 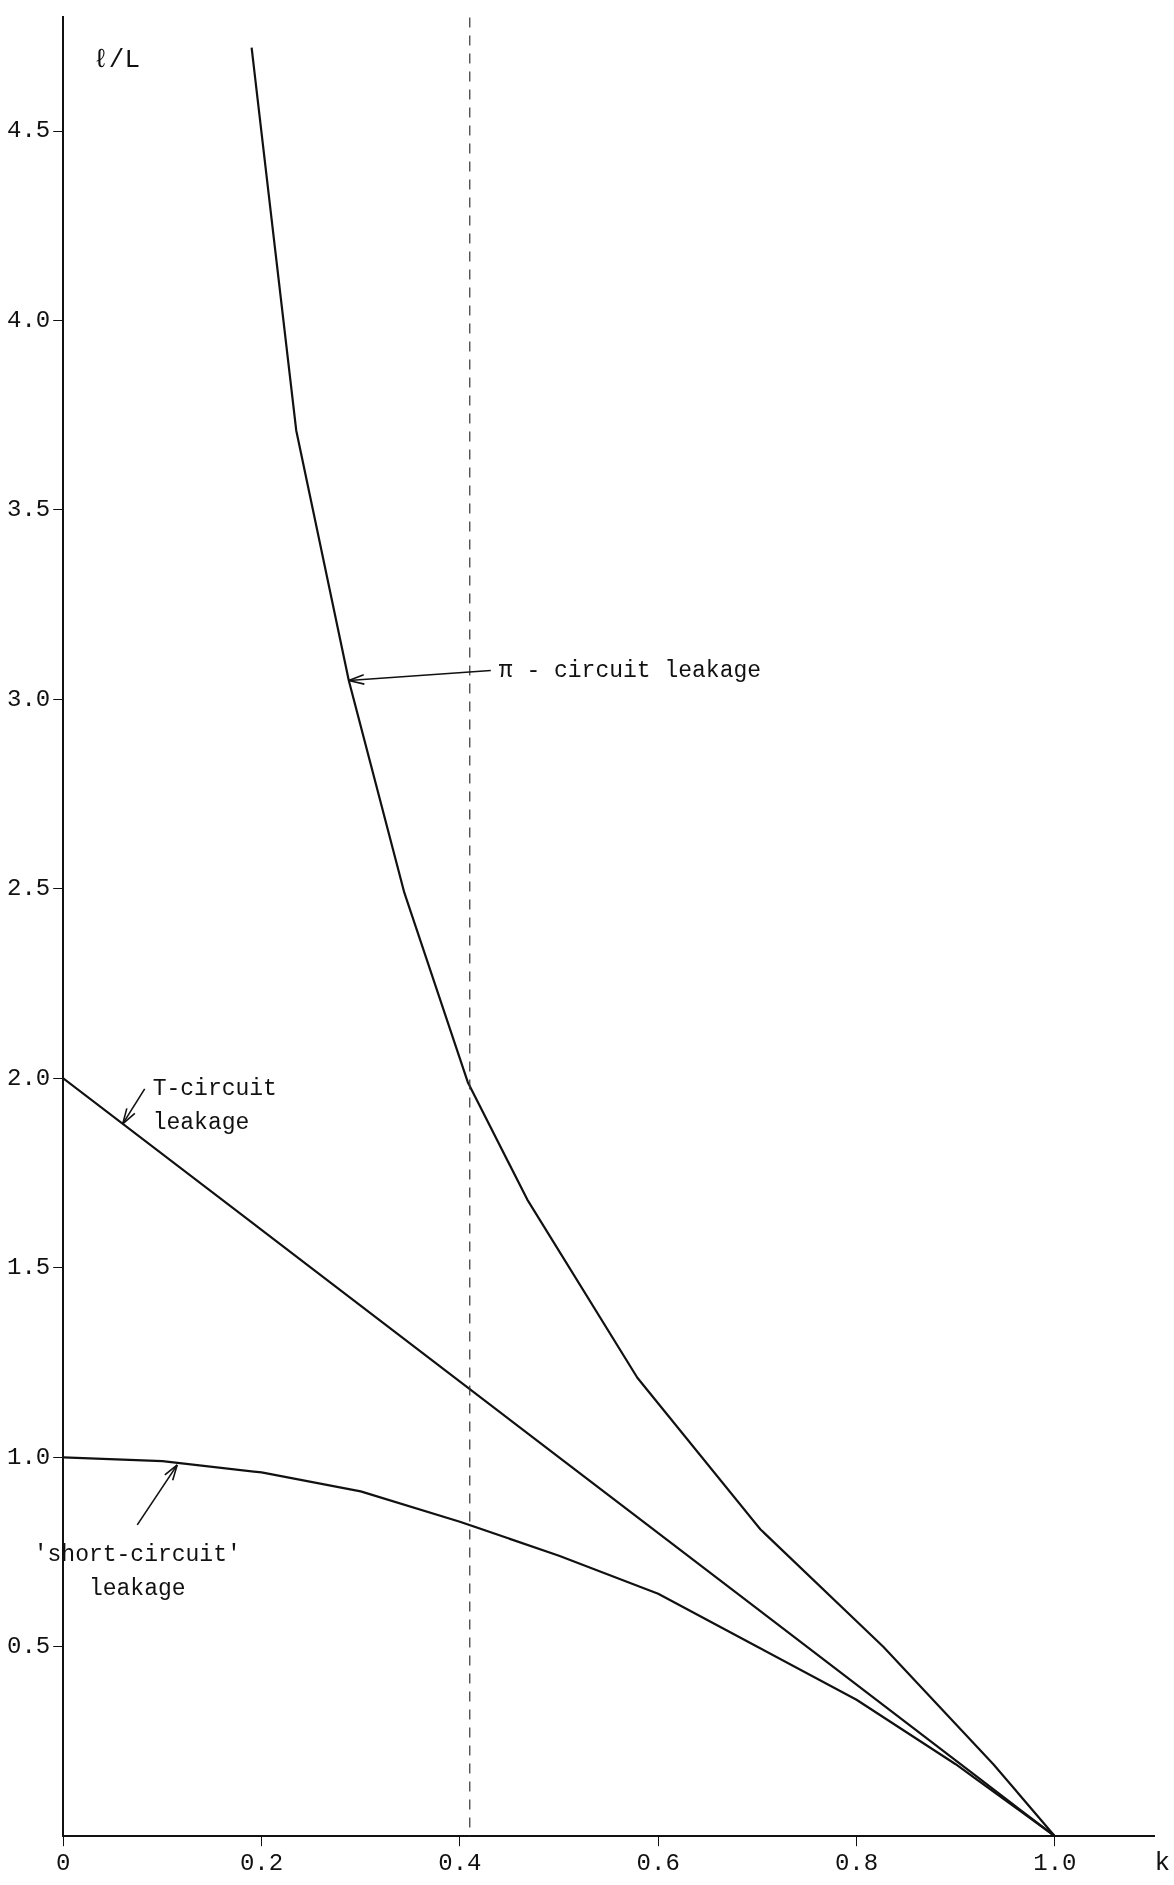 I want to click on y-tick-label: 4.0, so click(x=28, y=320).